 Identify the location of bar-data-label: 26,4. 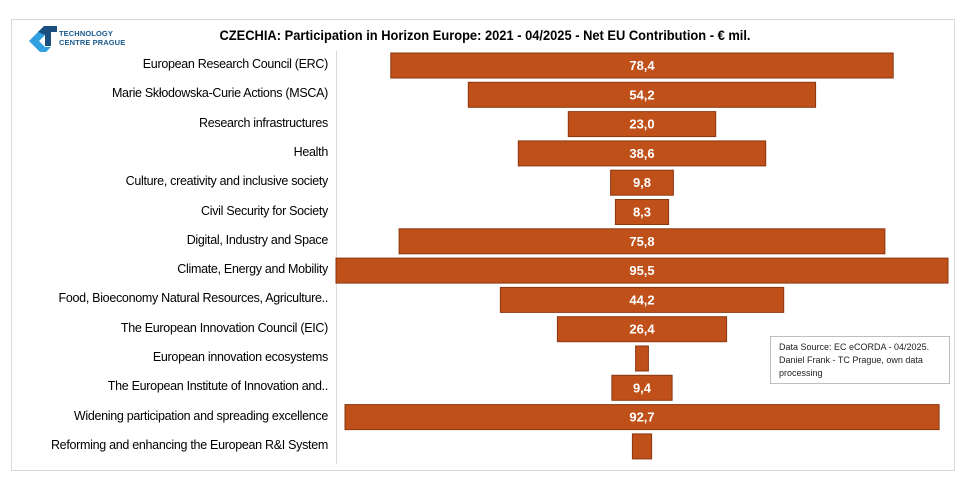
(642, 329).